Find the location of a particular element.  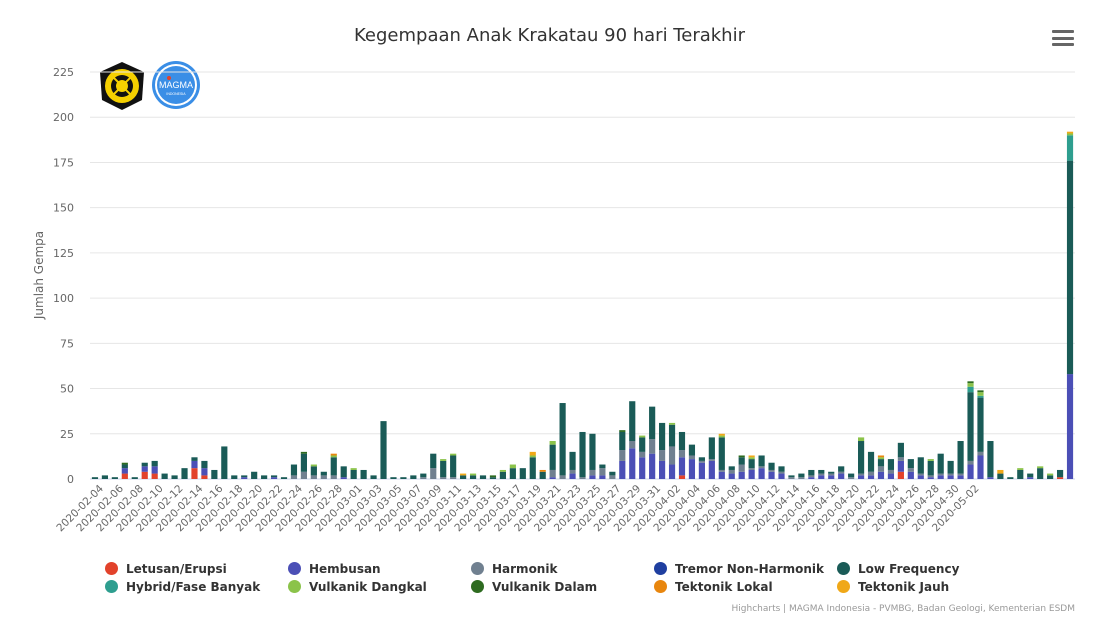

legend-item: Low Frequency is located at coordinates (898, 569).